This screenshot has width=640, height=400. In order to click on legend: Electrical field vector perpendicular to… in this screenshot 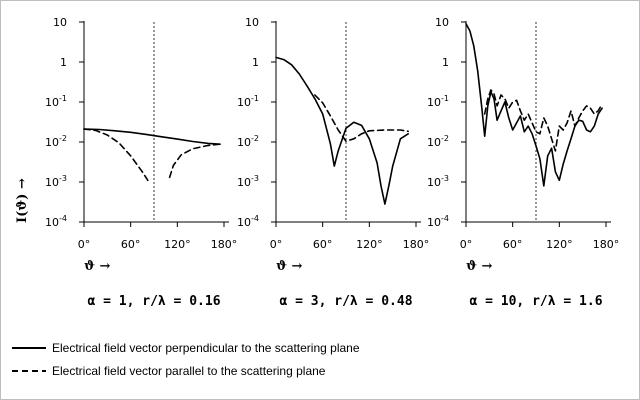, I will do `click(186, 359)`.